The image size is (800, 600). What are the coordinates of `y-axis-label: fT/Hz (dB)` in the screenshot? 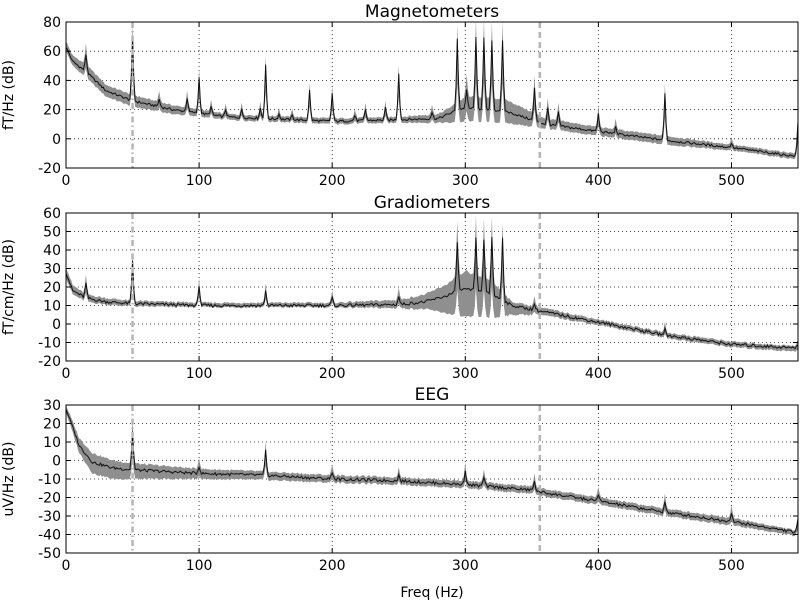 It's located at (9, 95).